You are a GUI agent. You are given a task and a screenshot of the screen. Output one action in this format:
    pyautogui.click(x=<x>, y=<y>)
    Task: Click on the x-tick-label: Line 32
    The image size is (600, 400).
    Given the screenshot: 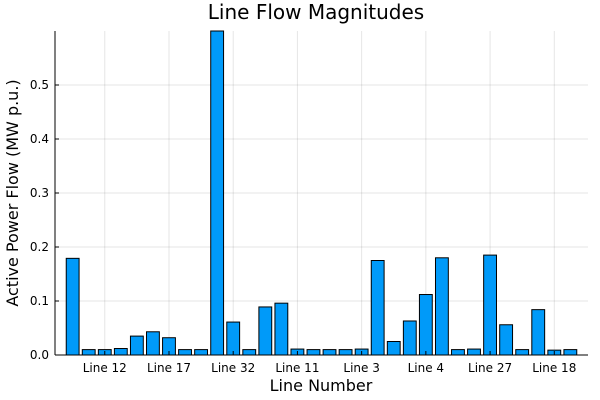 What is the action you would take?
    pyautogui.click(x=233, y=368)
    